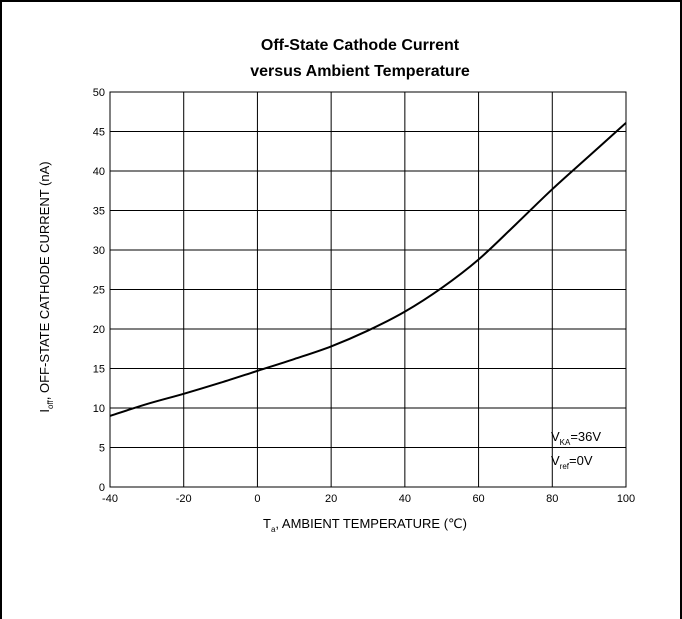 This screenshot has height=619, width=682. What do you see at coordinates (99, 172) in the screenshot?
I see `y-tick-label: 40` at bounding box center [99, 172].